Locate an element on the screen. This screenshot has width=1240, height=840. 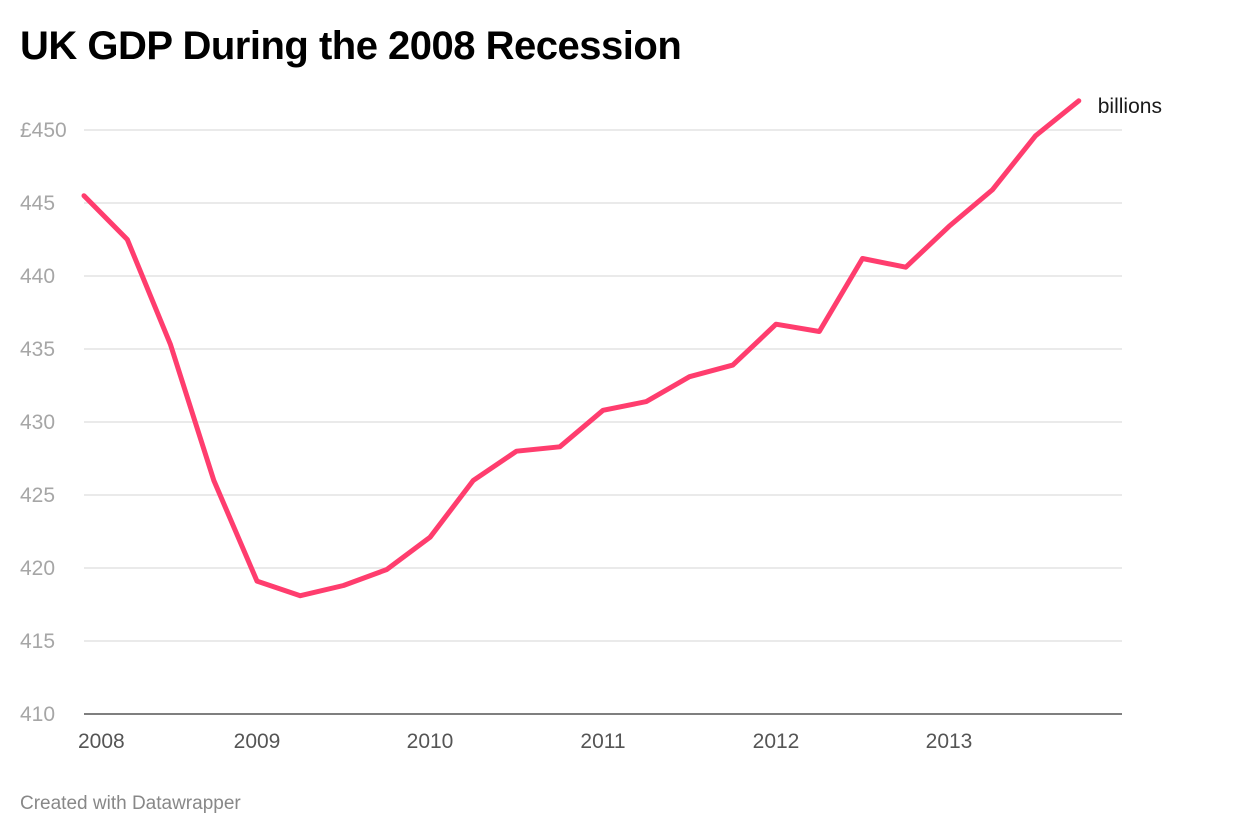
x-tick-label: 2008 is located at coordinates (101, 741).